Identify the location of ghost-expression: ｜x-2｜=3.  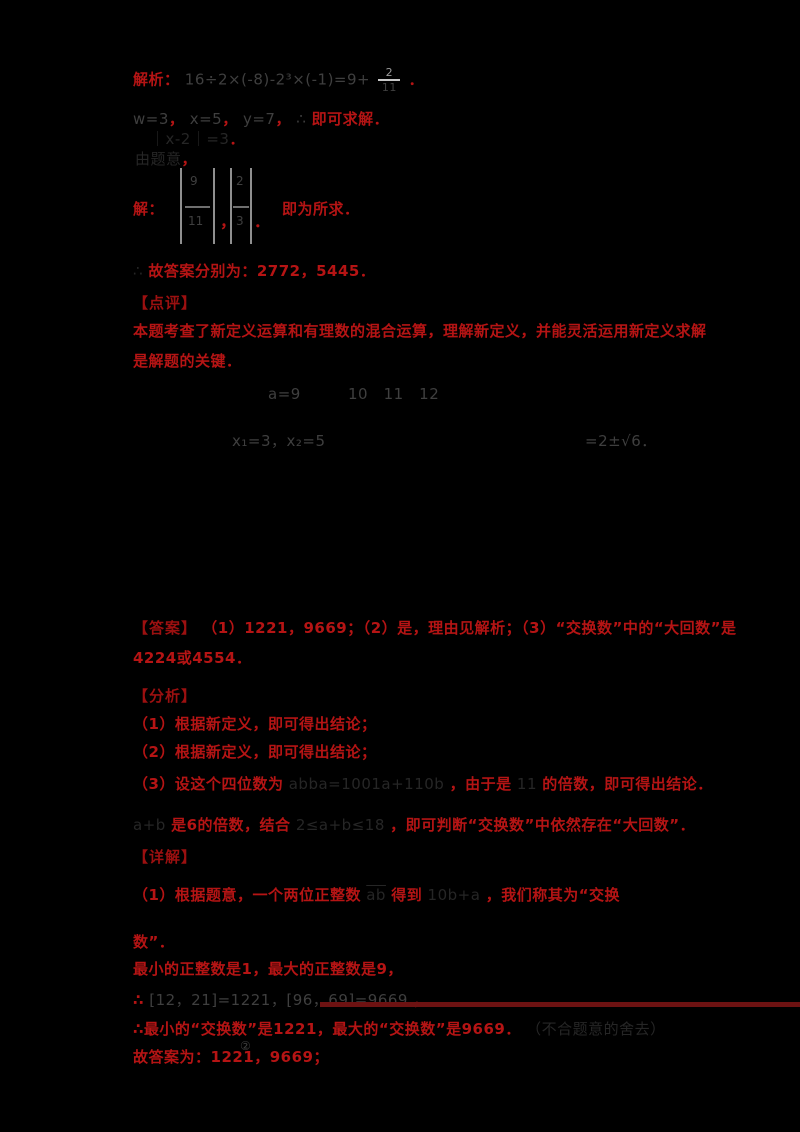
(190, 139).